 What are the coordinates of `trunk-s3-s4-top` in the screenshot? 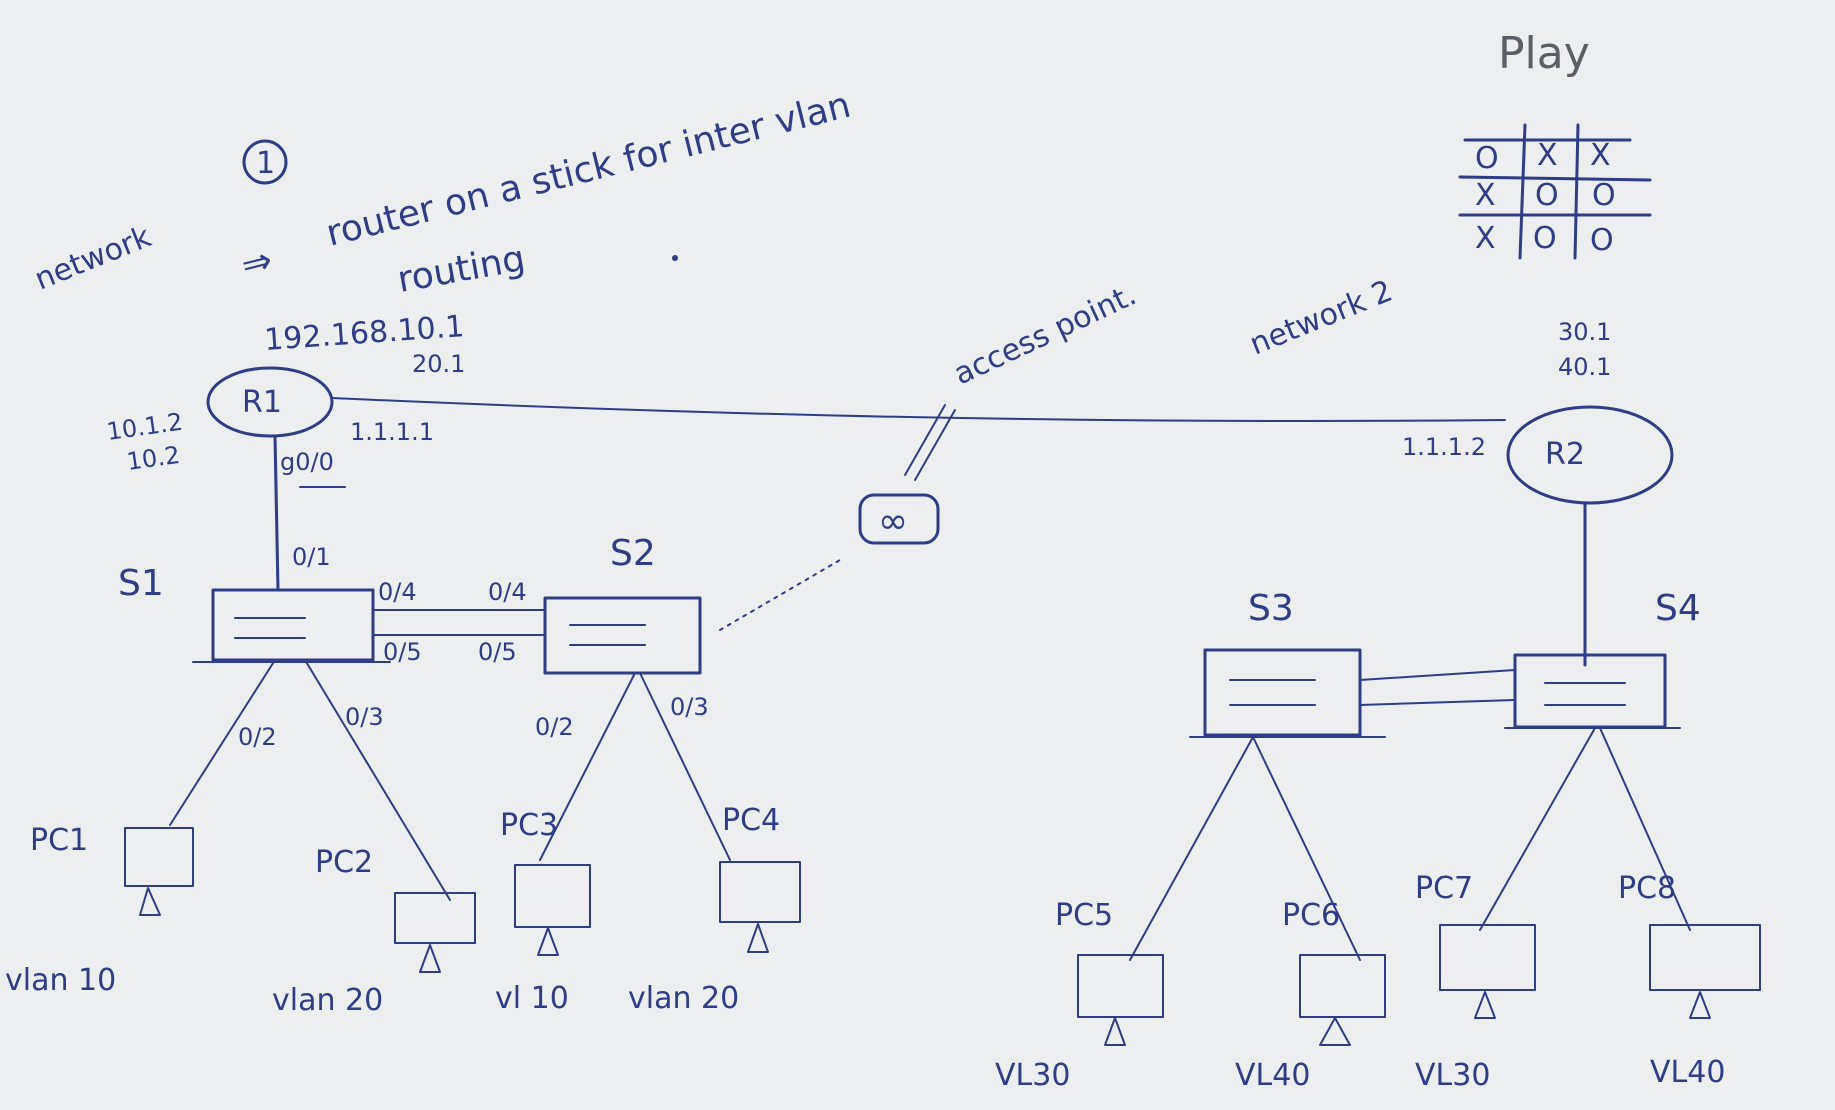 It's located at (1437, 675).